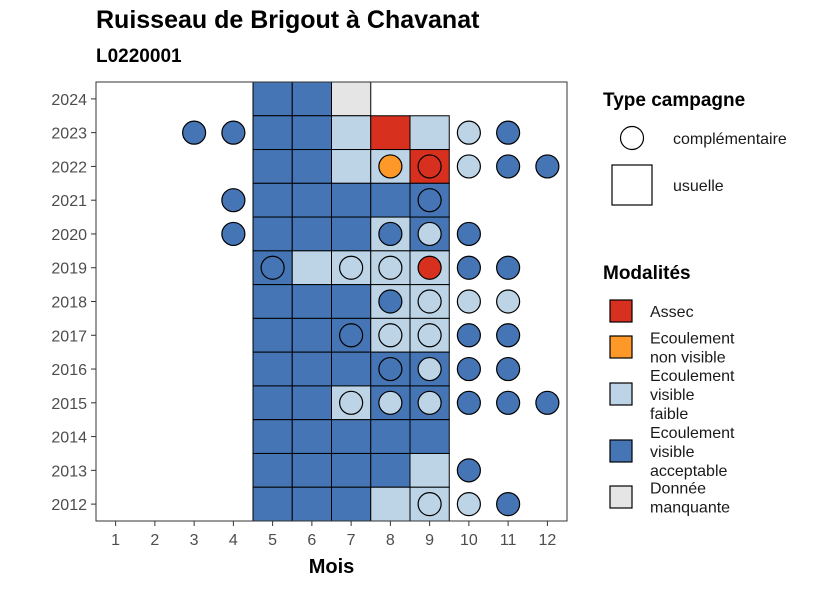  I want to click on legend-label-complementaire: complémentaire, so click(730, 139).